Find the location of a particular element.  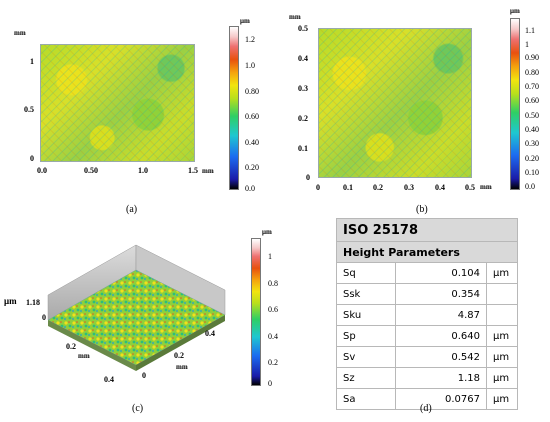

panel-b-y-tick: 0.5 is located at coordinates (303, 28).